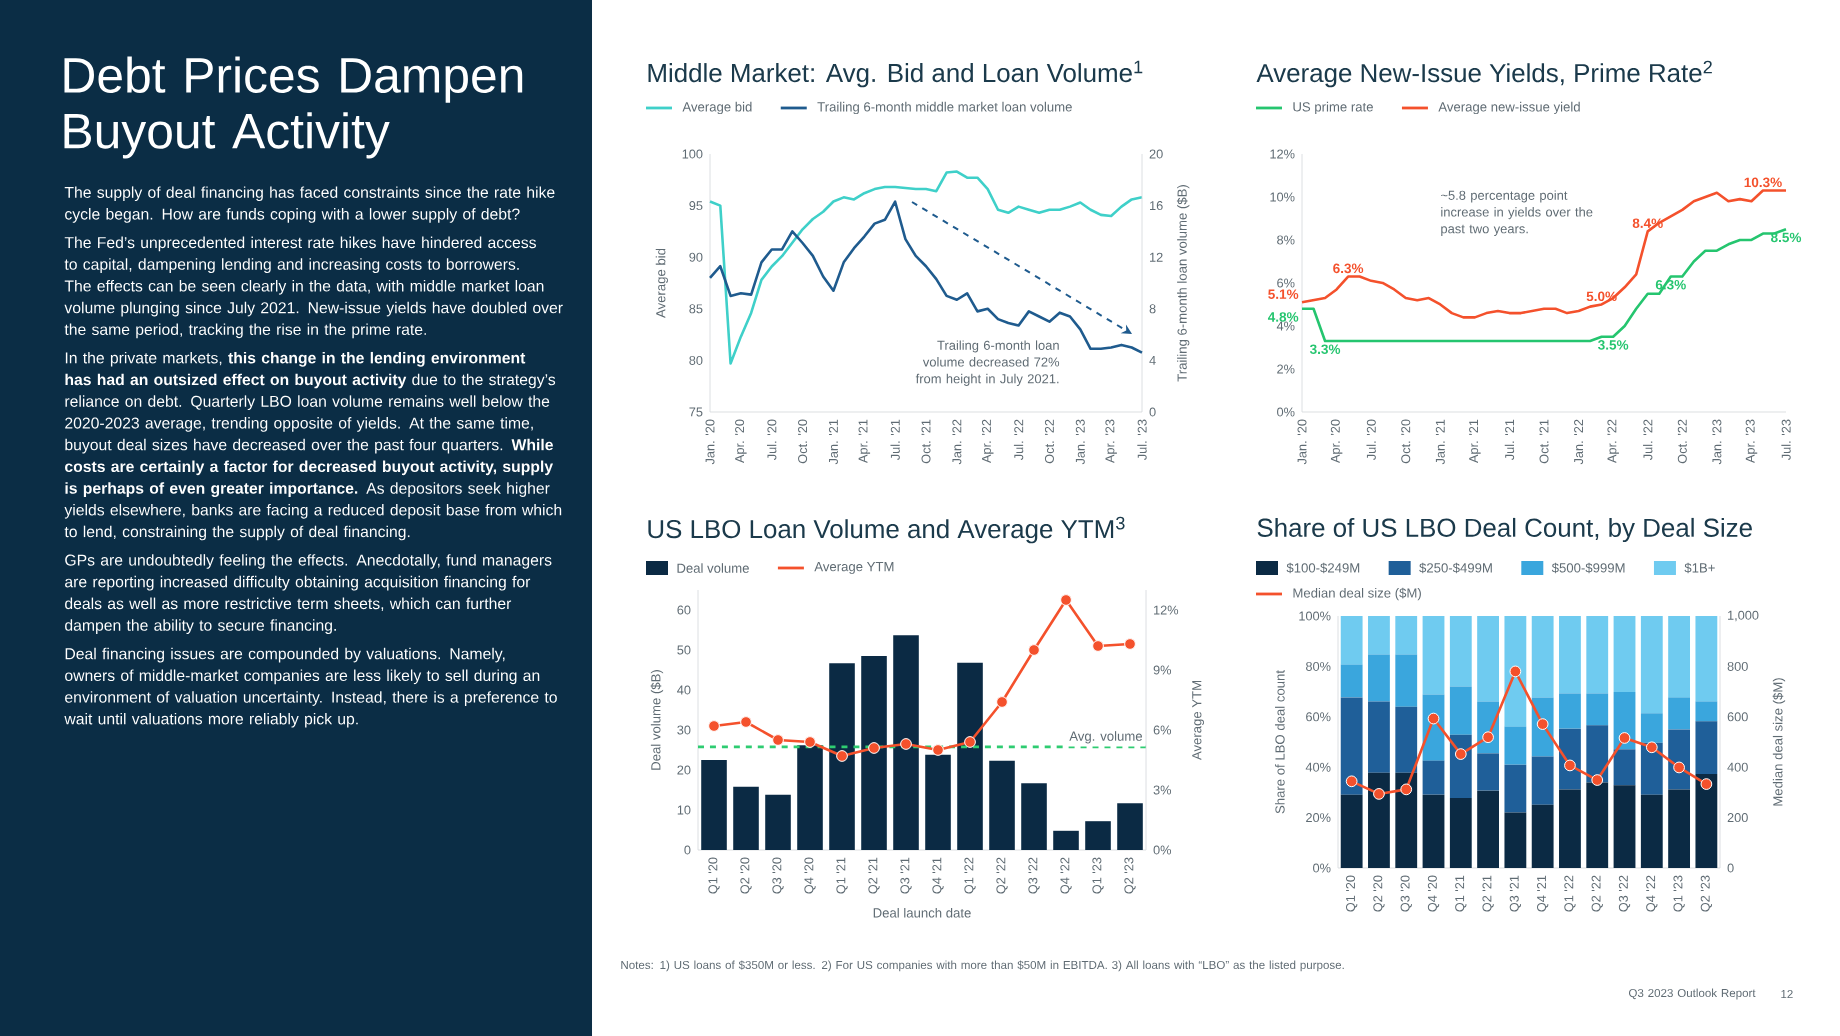  I want to click on chart-title: Average New-Issue Yields, Prime Rate$^{2}$, so click(1484, 74).